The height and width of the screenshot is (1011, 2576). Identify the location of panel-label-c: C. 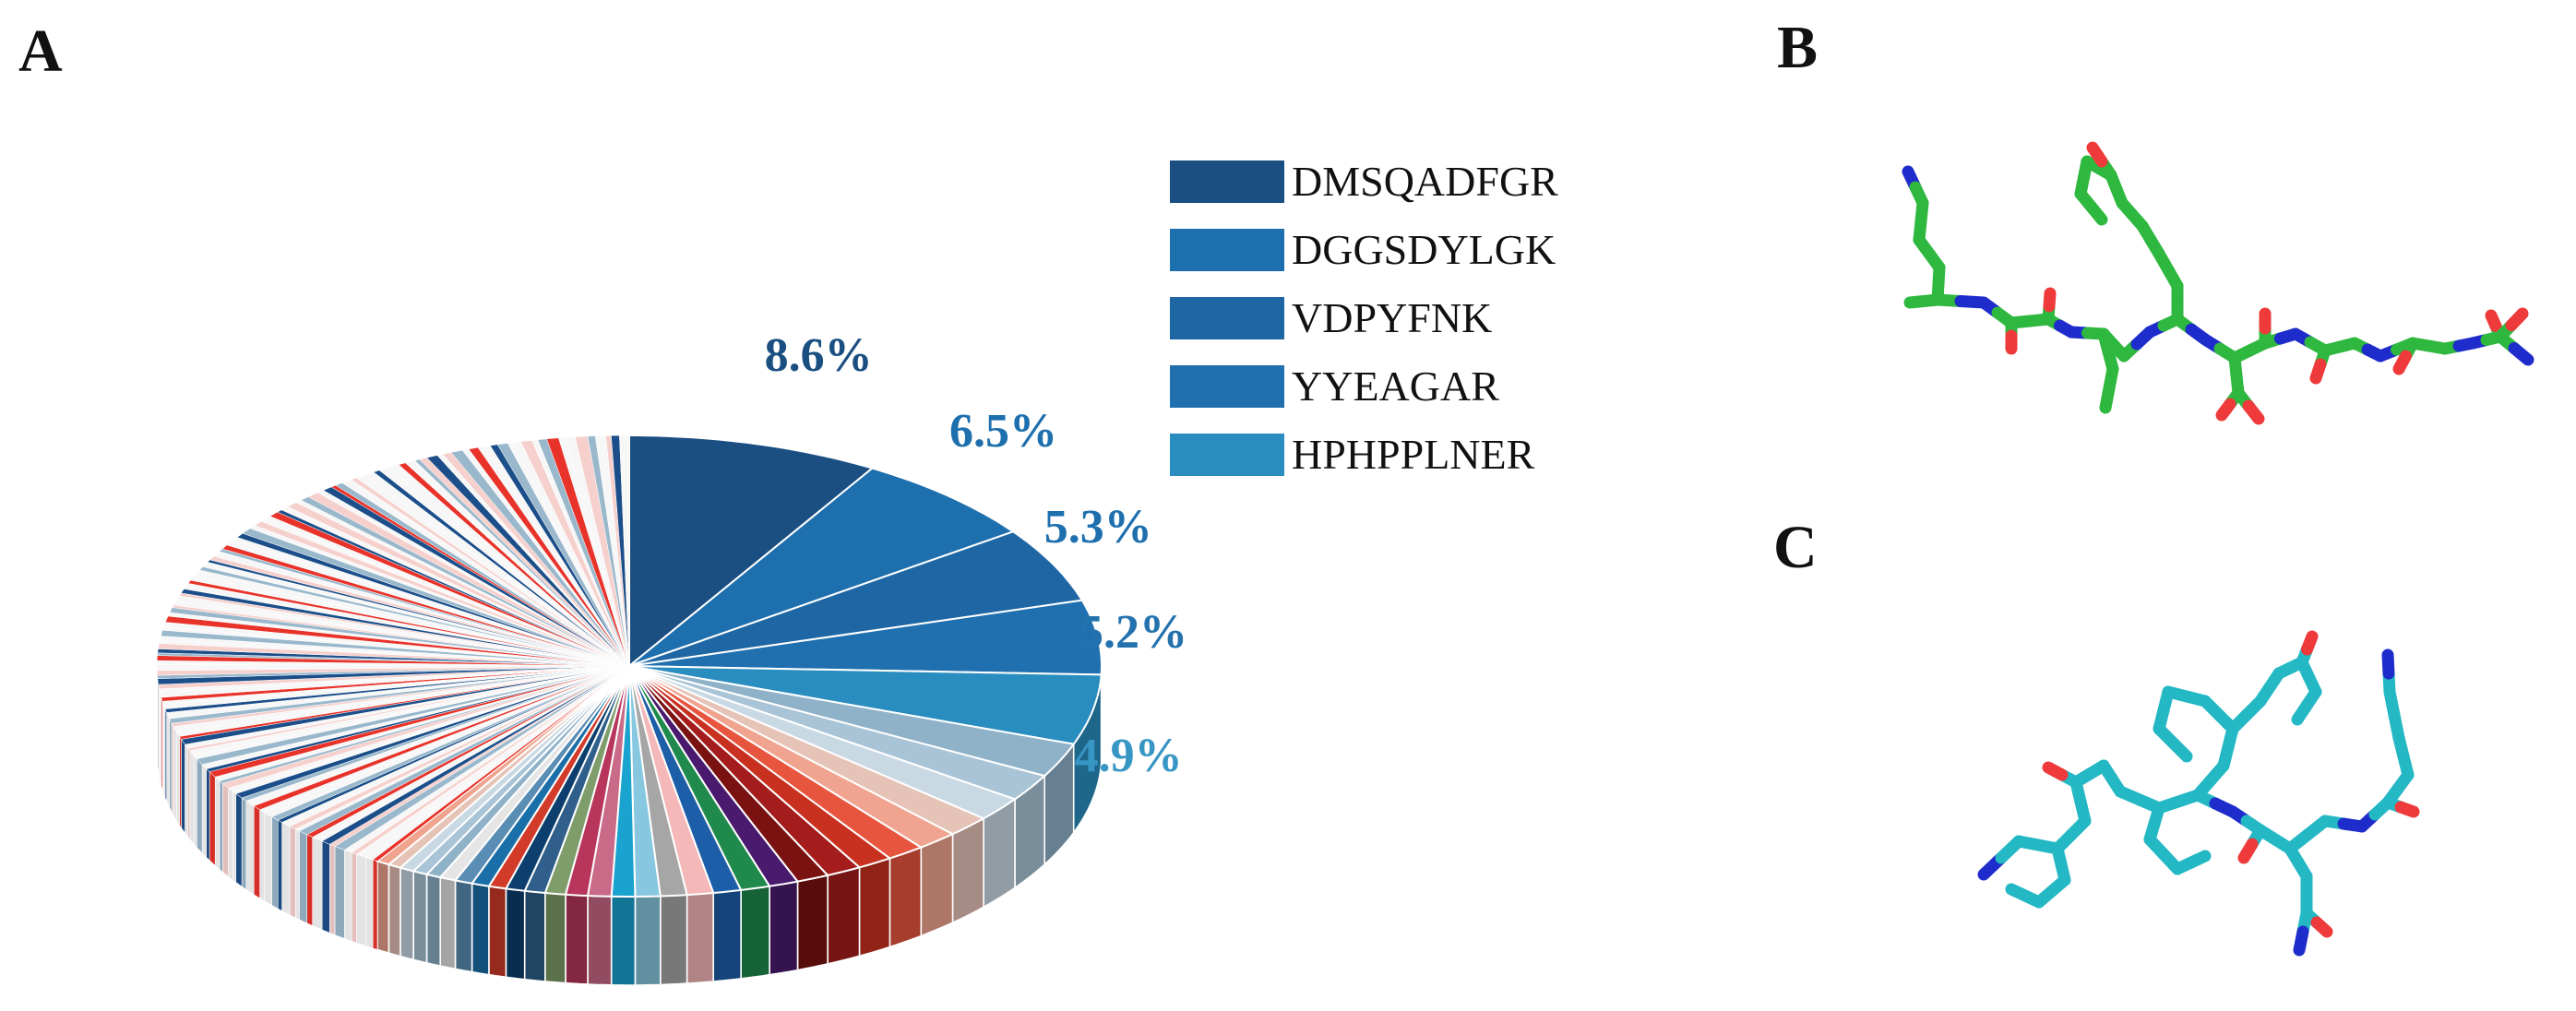
(1796, 547).